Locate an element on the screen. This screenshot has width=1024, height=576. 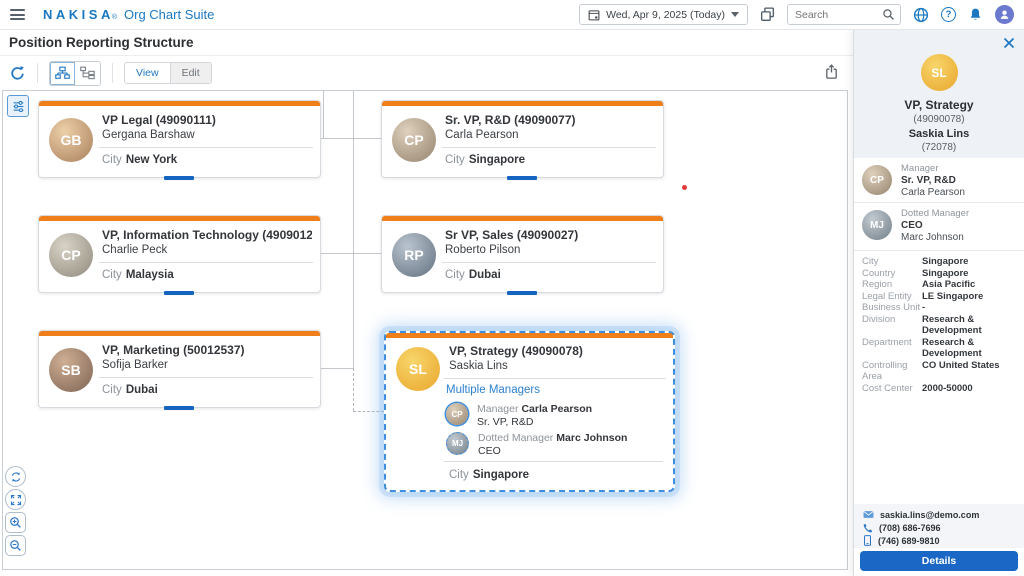
cursor-dot is located at coordinates (684, 187).